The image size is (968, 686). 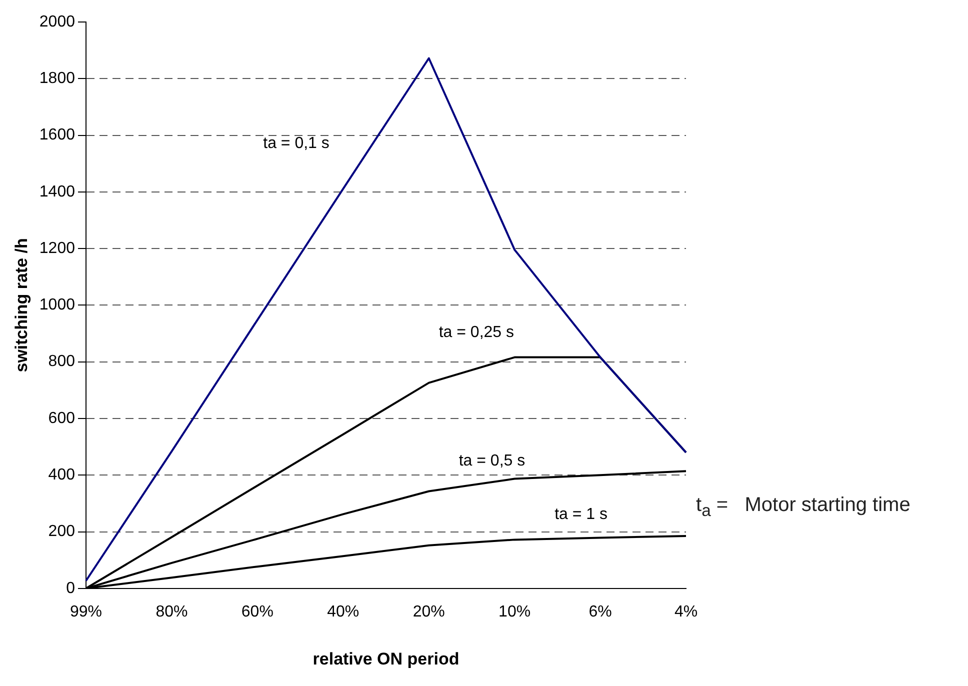 I want to click on y-tick-label: 1000, so click(x=57, y=305).